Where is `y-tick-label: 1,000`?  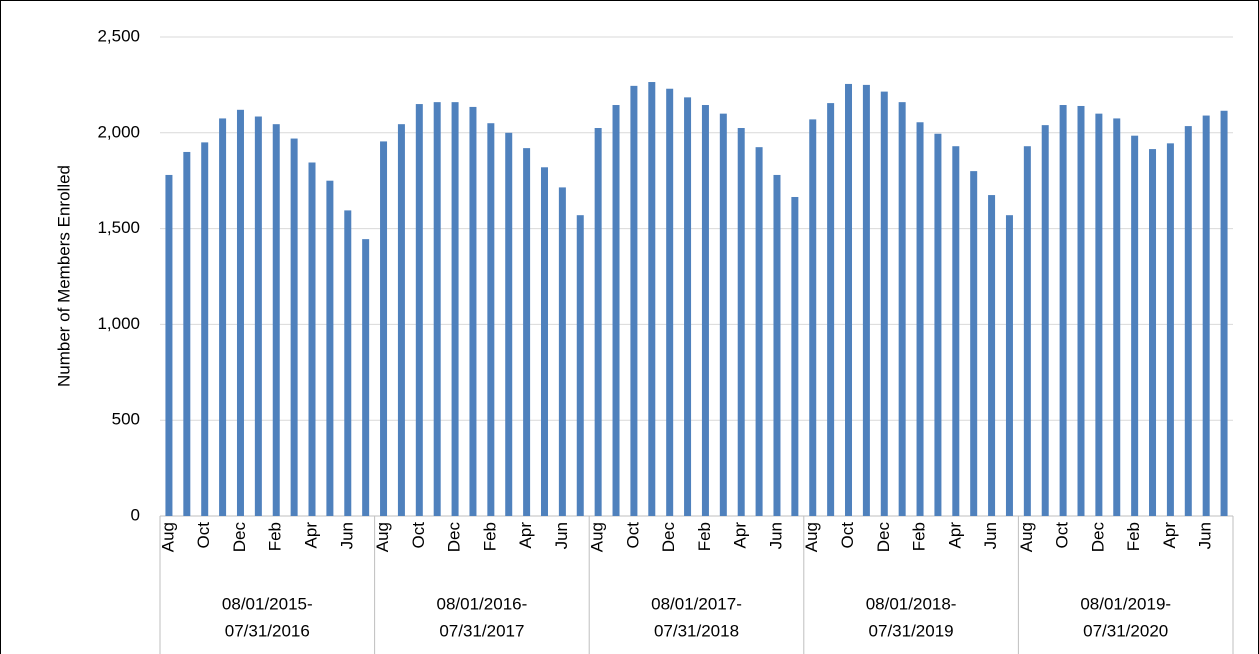
y-tick-label: 1,000 is located at coordinates (118, 323).